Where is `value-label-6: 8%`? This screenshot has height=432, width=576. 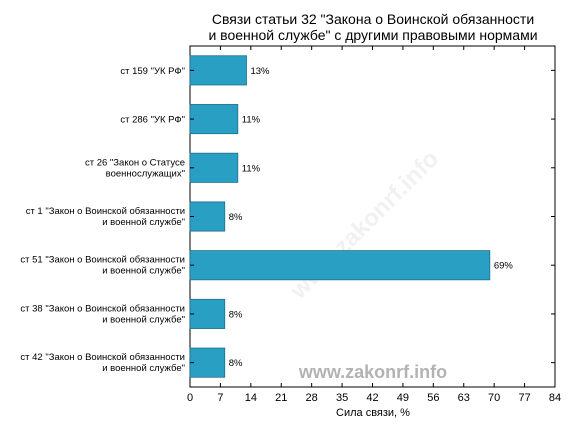
value-label-6: 8% is located at coordinates (236, 363).